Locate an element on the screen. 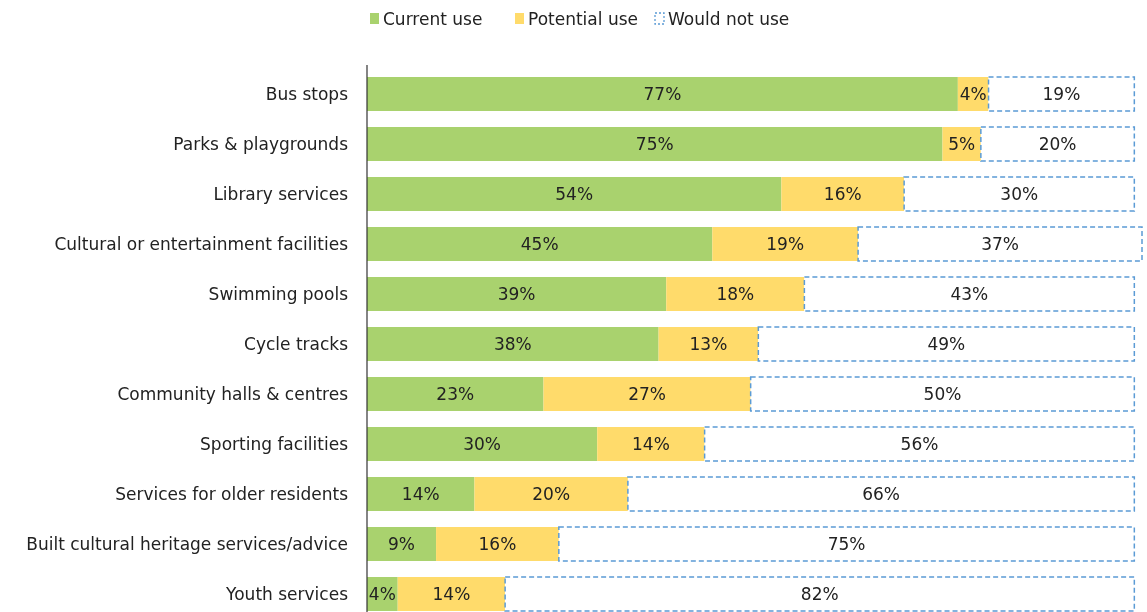 Image resolution: width=1147 pixels, height=612 pixels. y-tick-label: Swimming pools is located at coordinates (278, 293).